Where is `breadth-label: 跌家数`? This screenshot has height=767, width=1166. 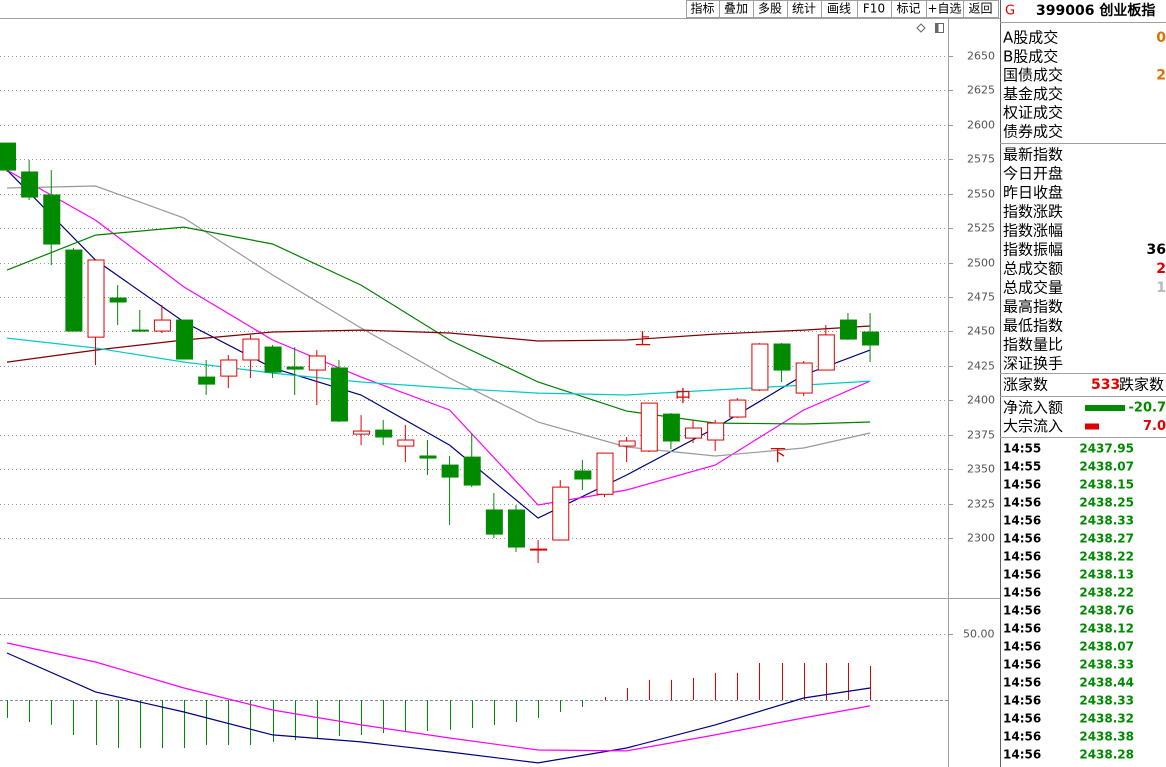 breadth-label: 跌家数 is located at coordinates (1141, 385).